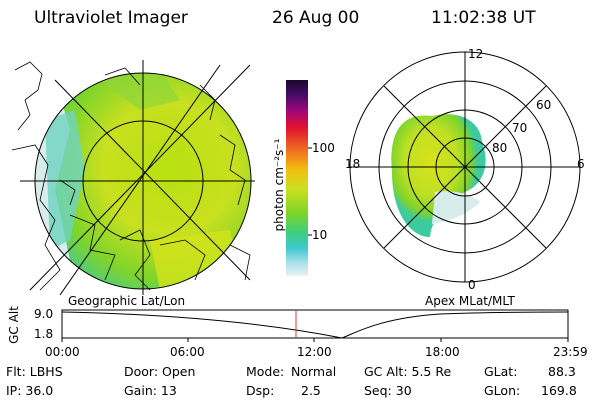  I want to click on timeline-ticks, so click(315, 340).